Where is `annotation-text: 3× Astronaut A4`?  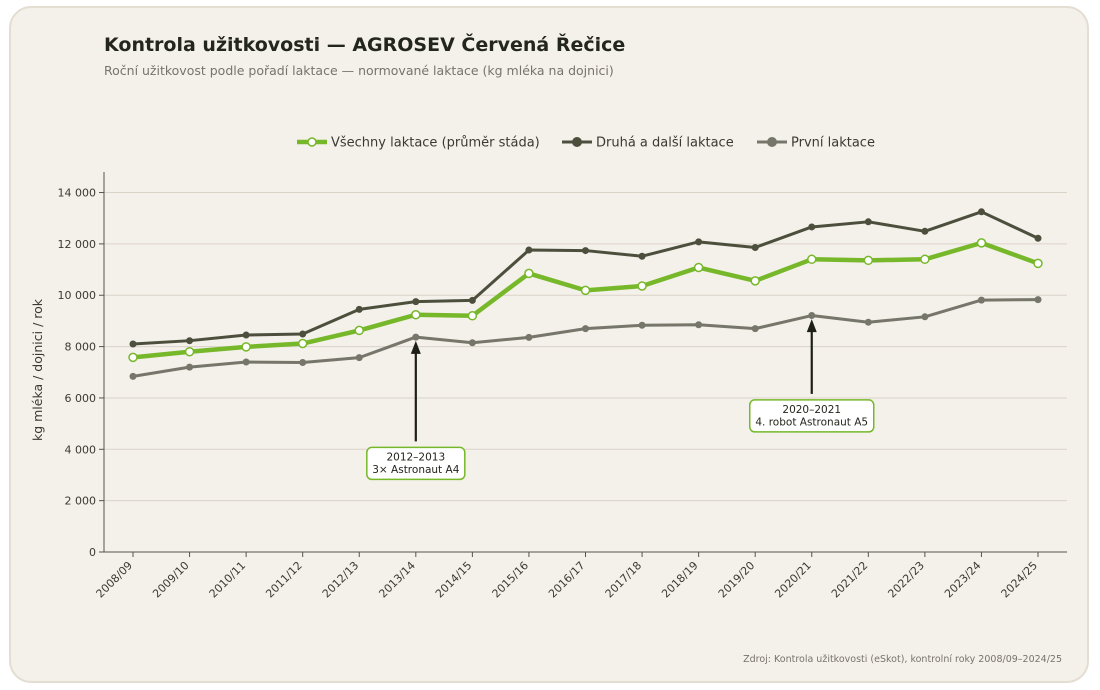
annotation-text: 3× Astronaut A4 is located at coordinates (415, 470).